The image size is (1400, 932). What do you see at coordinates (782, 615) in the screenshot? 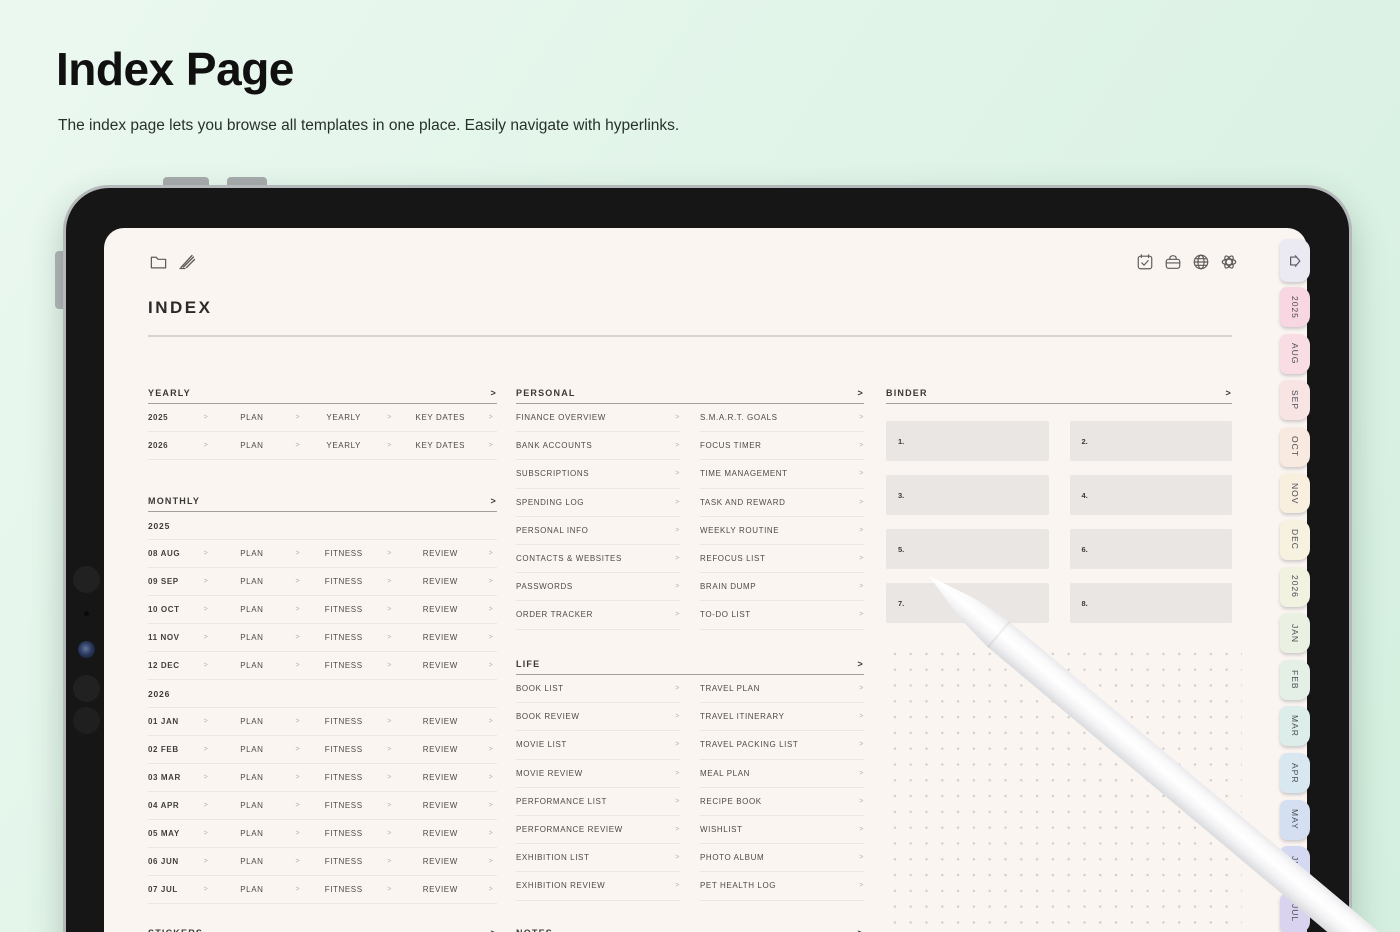
I see `list-item: TO-DO LIST` at bounding box center [782, 615].